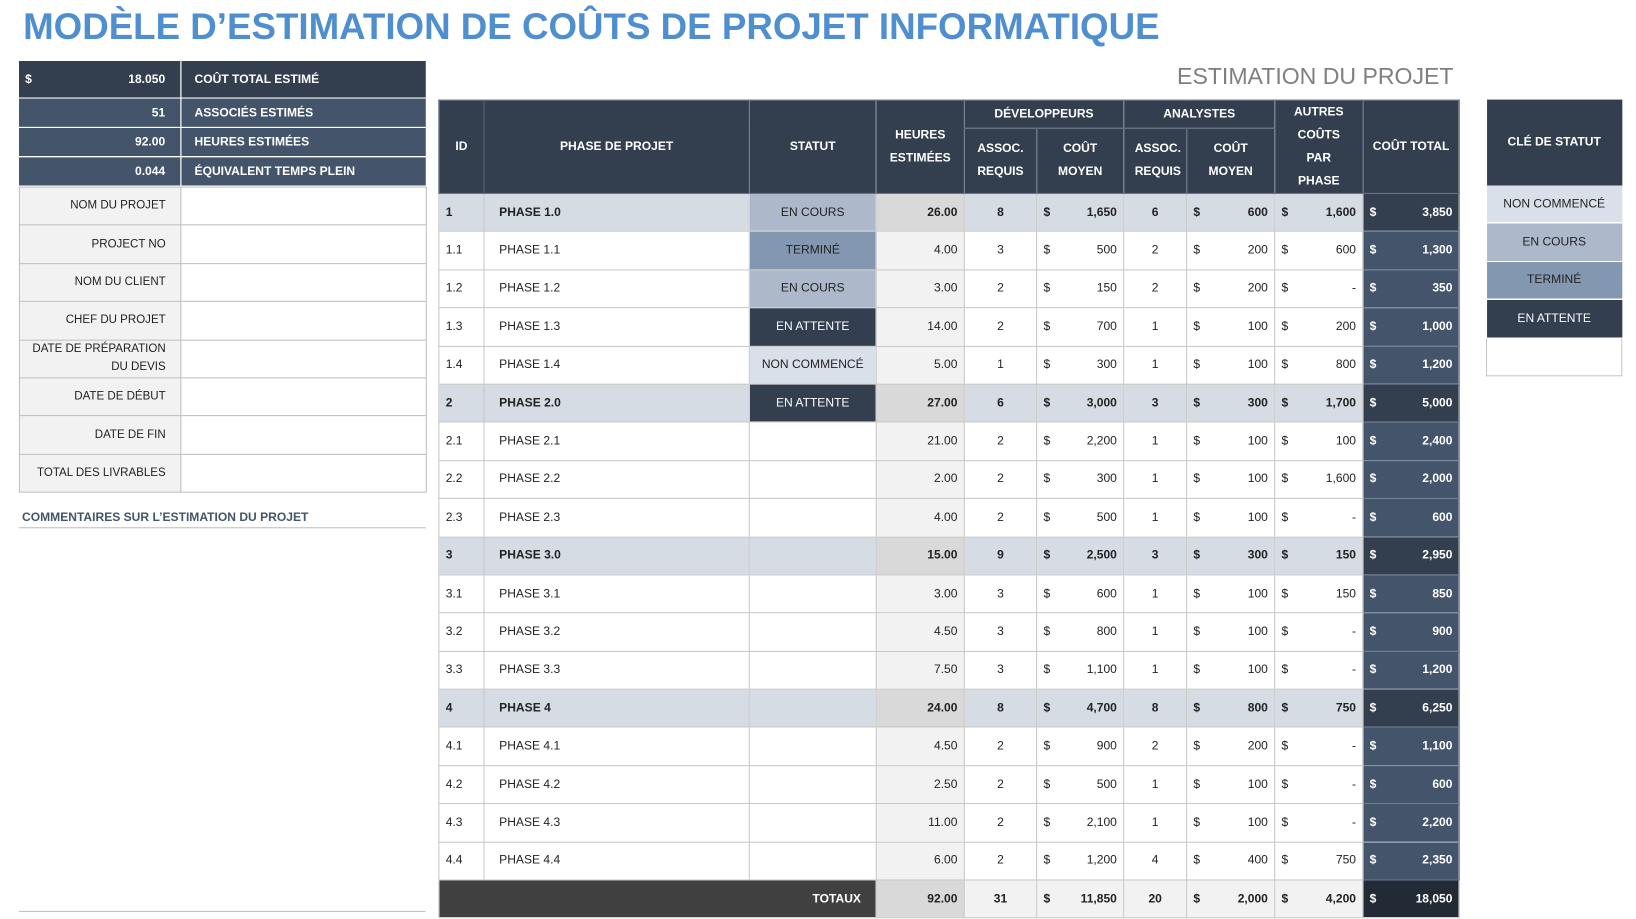 Image resolution: width=1636 pixels, height=919 pixels. What do you see at coordinates (1080, 365) in the screenshot?
I see `row-dev-cost: $300` at bounding box center [1080, 365].